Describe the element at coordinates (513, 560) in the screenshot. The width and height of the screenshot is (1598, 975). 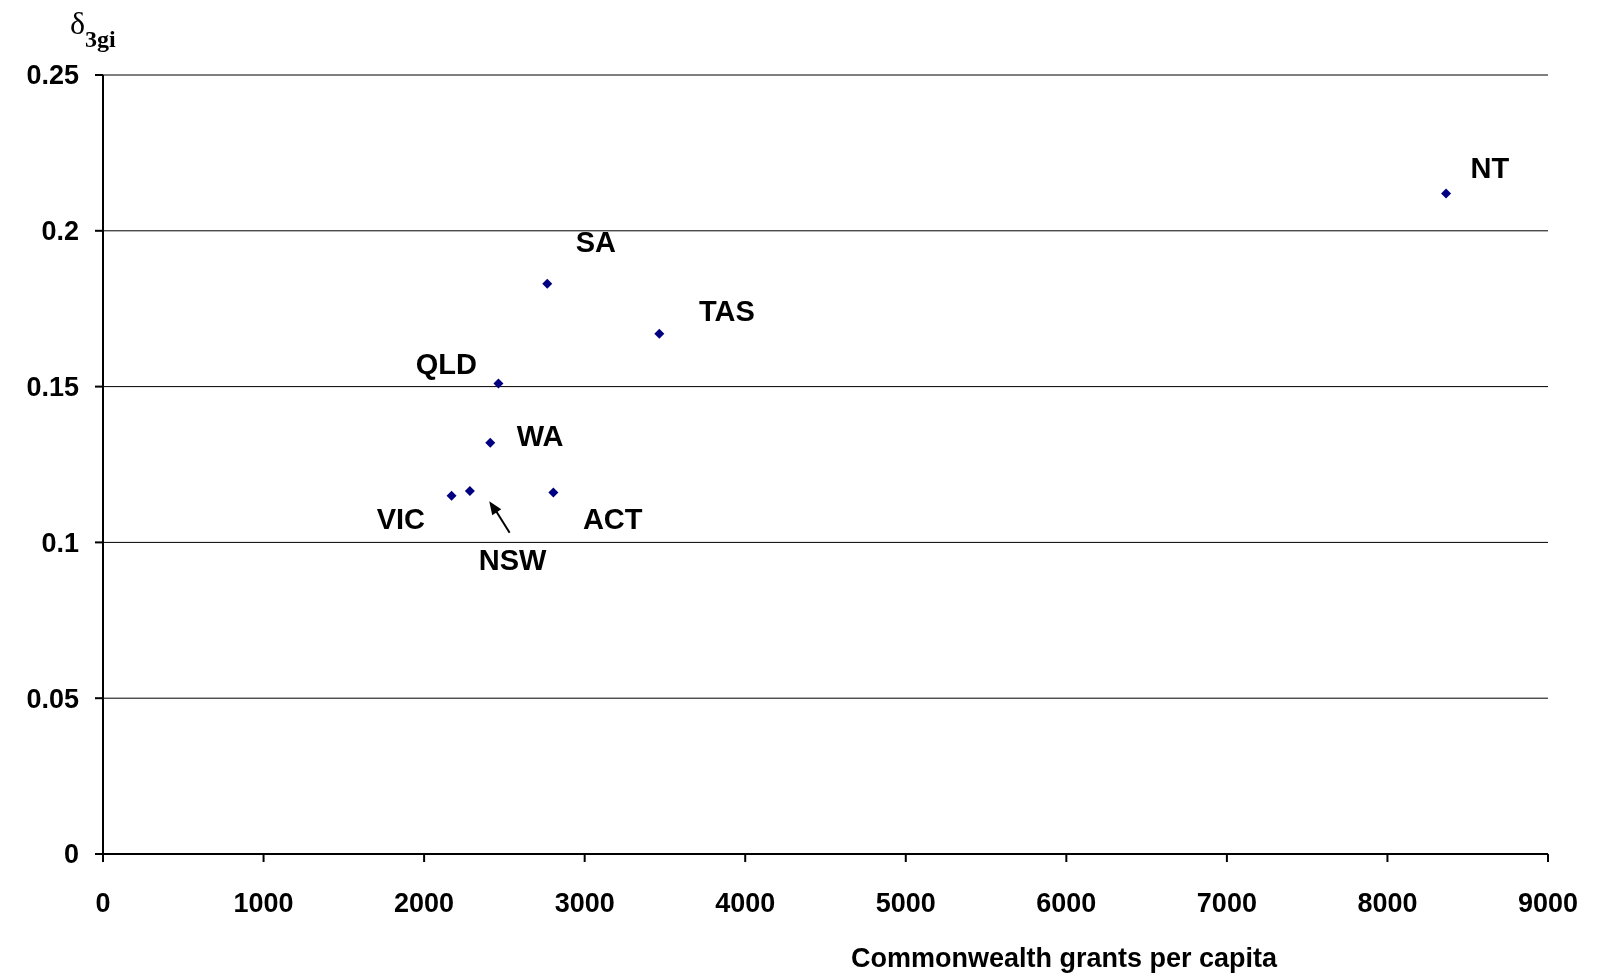
I see `annotation: NSW` at that location.